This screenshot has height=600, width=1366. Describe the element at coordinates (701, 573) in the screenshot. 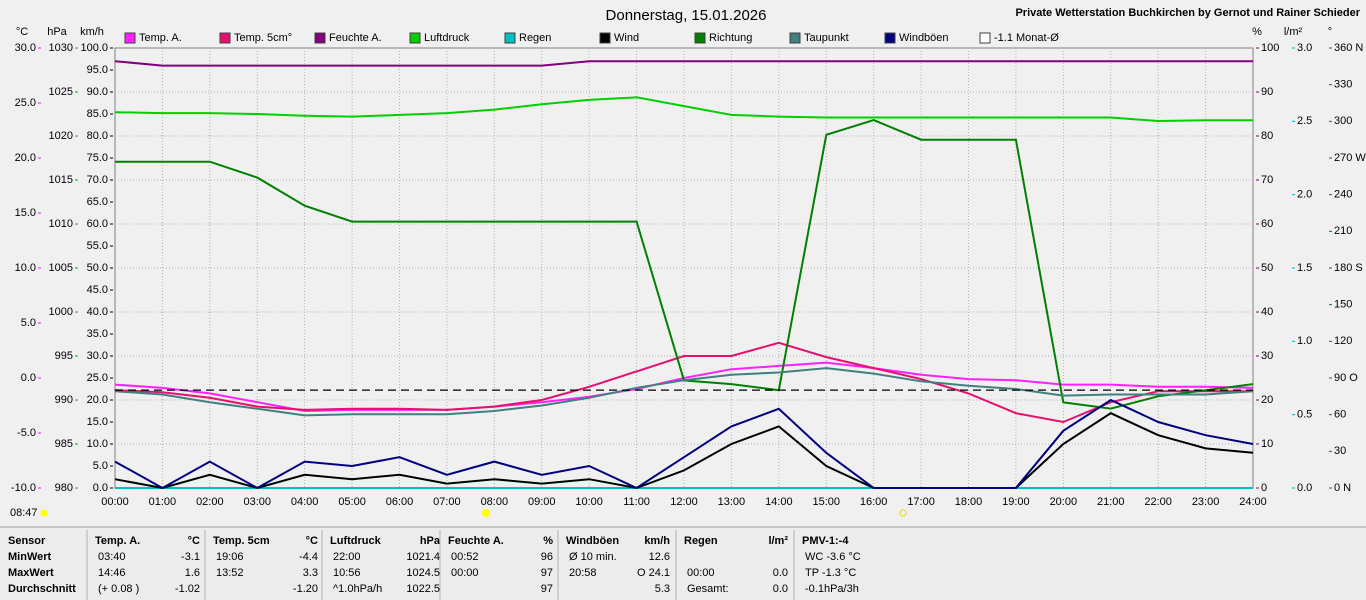

I see `table-cell: 00:00` at that location.